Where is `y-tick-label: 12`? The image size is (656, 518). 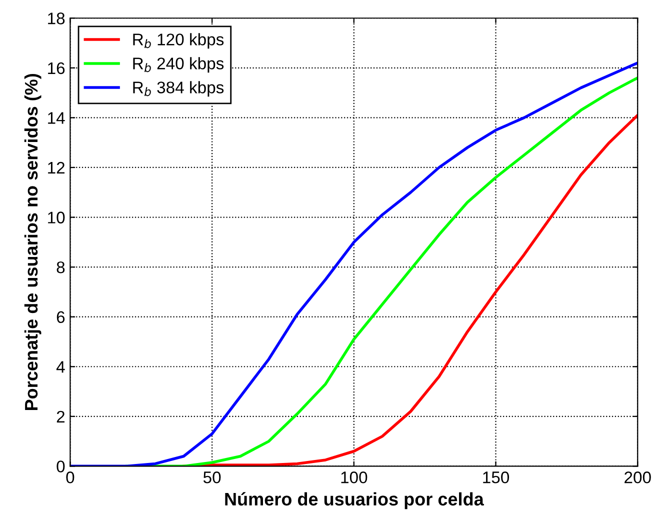 y-tick-label: 12 is located at coordinates (56, 168).